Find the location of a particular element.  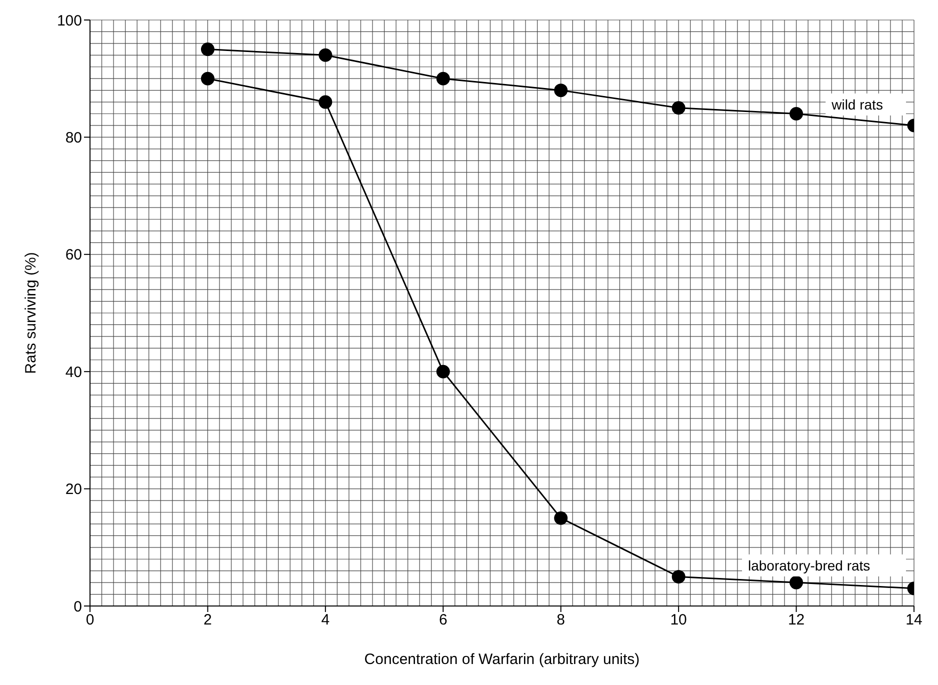

y-tick-label: 0 is located at coordinates (78, 607).